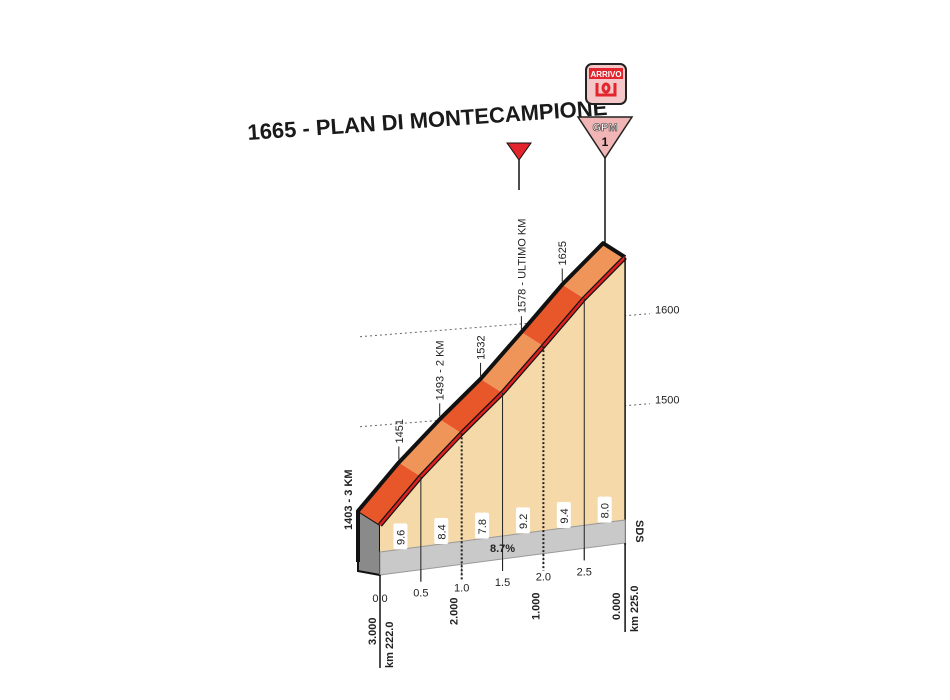 The image size is (950, 700). I want to click on flamme-rouge-icon, so click(519, 151).